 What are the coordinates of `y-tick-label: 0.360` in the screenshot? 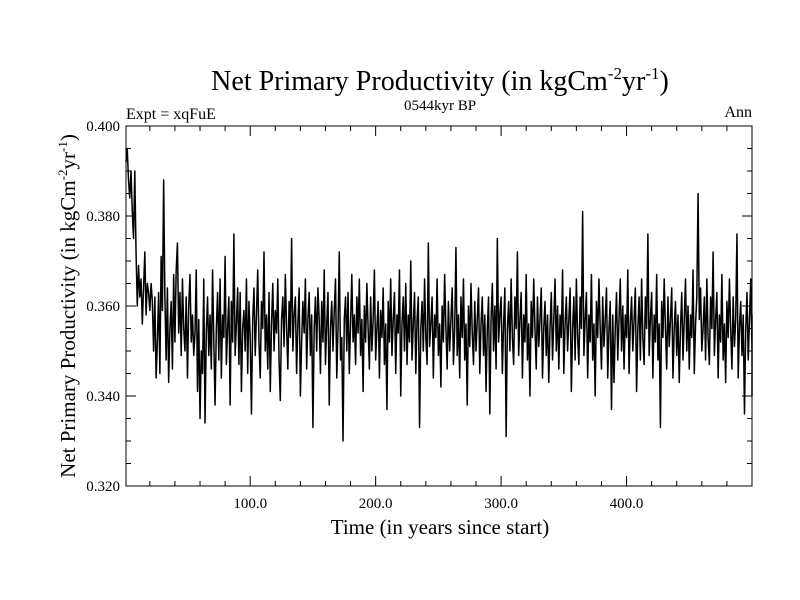 It's located at (103, 307).